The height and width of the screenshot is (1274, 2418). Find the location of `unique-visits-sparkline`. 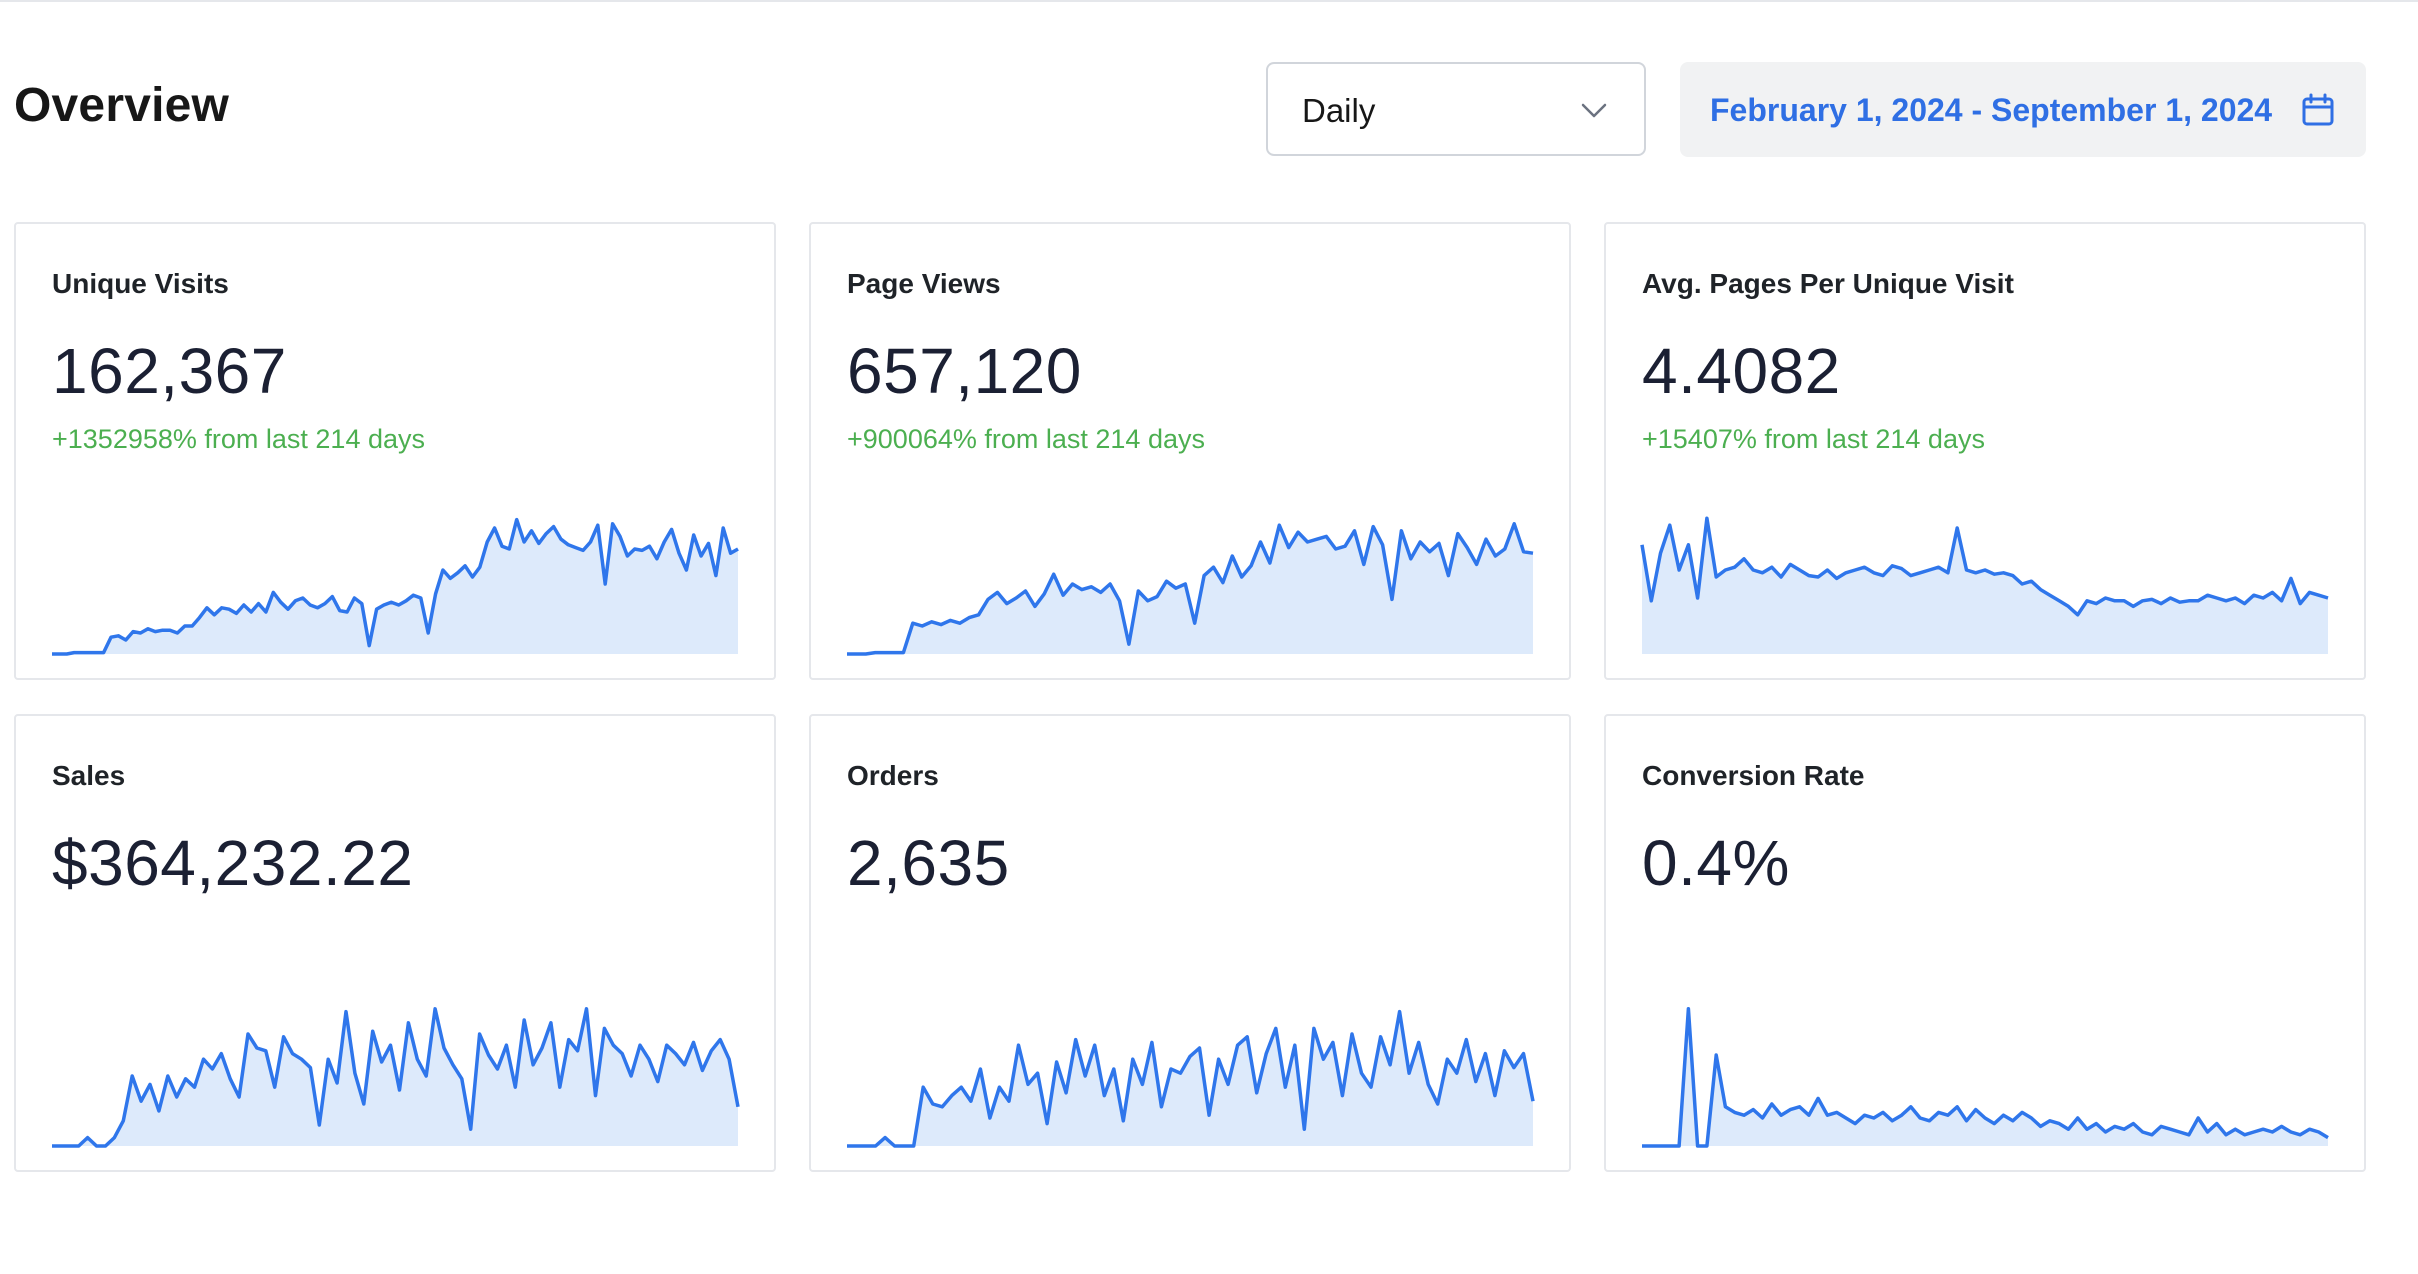

unique-visits-sparkline is located at coordinates (395, 586).